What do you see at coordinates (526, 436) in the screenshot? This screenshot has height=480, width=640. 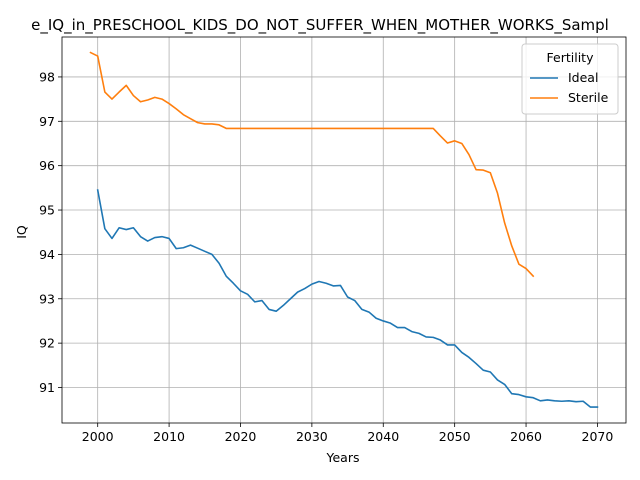 I see `x-tick-label: 2060` at bounding box center [526, 436].